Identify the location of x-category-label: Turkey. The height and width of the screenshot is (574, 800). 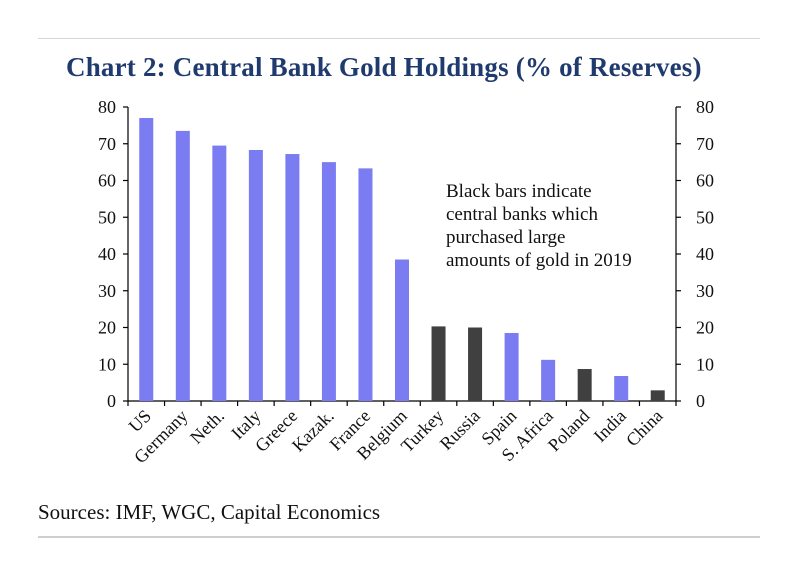
(422, 431).